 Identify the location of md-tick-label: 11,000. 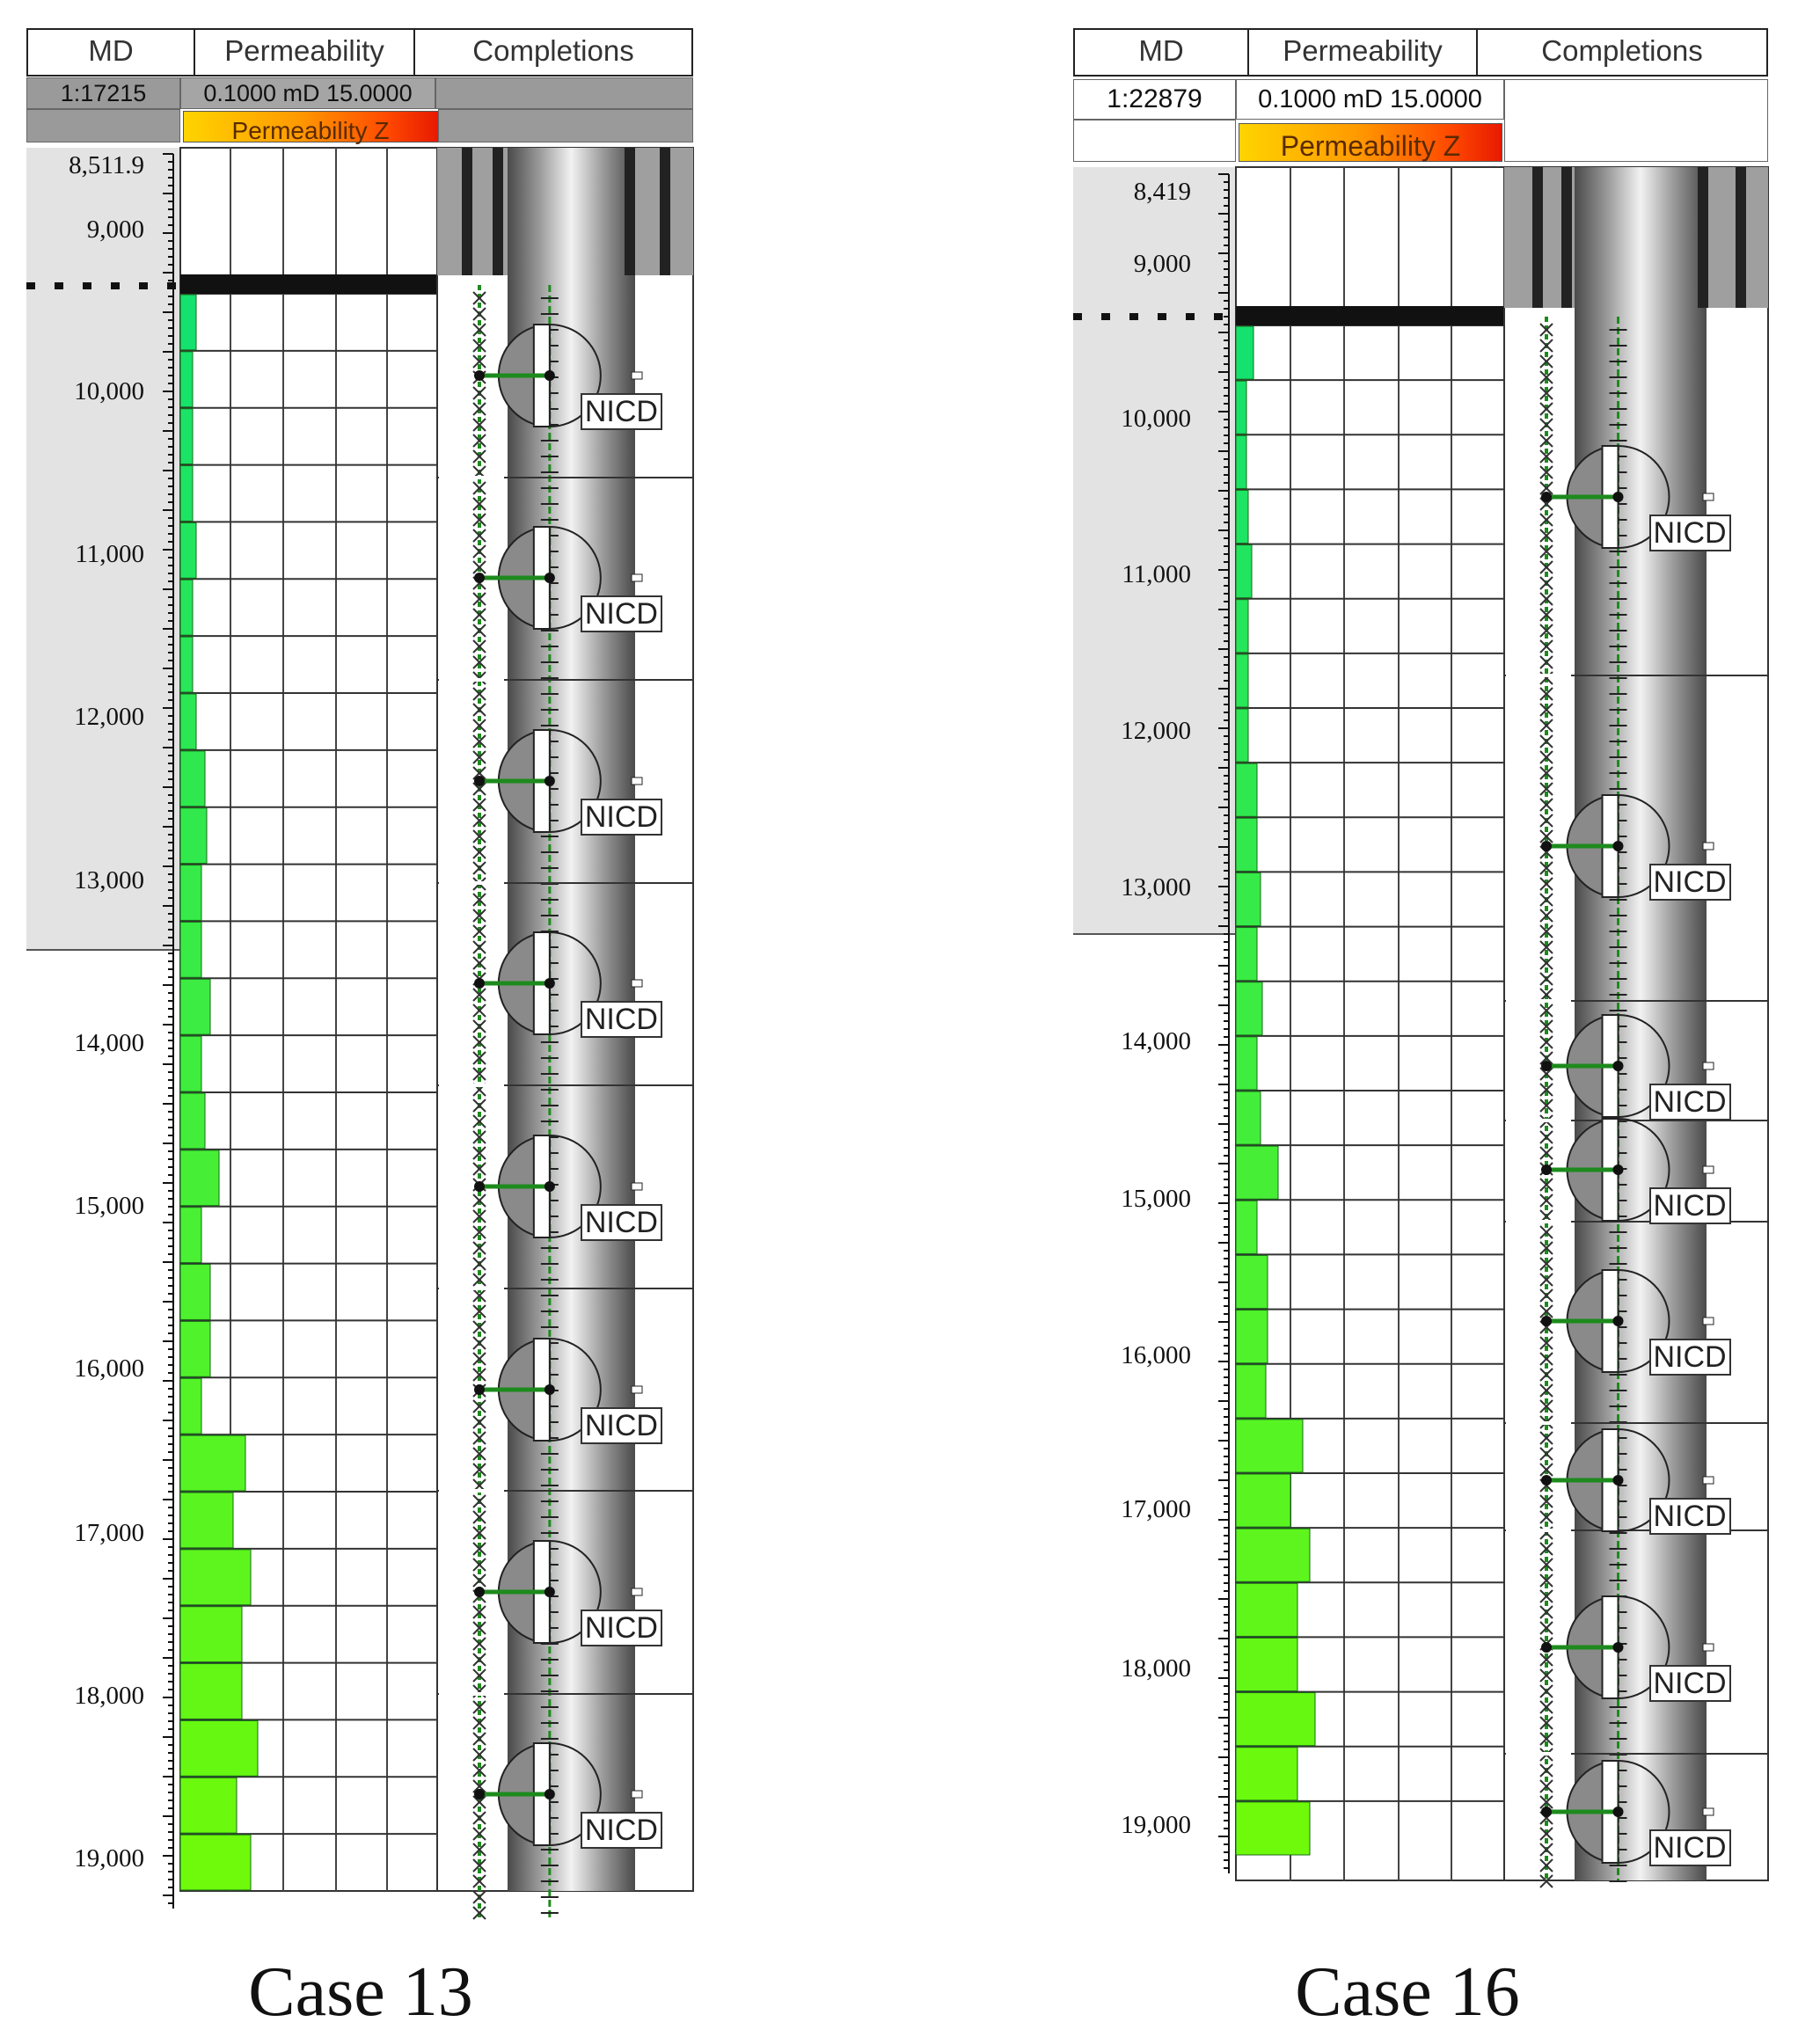
(109, 554).